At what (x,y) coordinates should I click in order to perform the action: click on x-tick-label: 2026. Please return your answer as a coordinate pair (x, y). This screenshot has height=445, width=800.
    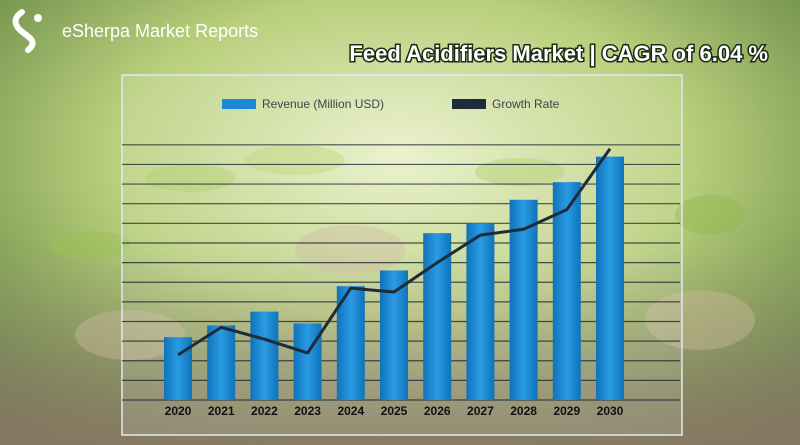
    Looking at the image, I should click on (437, 411).